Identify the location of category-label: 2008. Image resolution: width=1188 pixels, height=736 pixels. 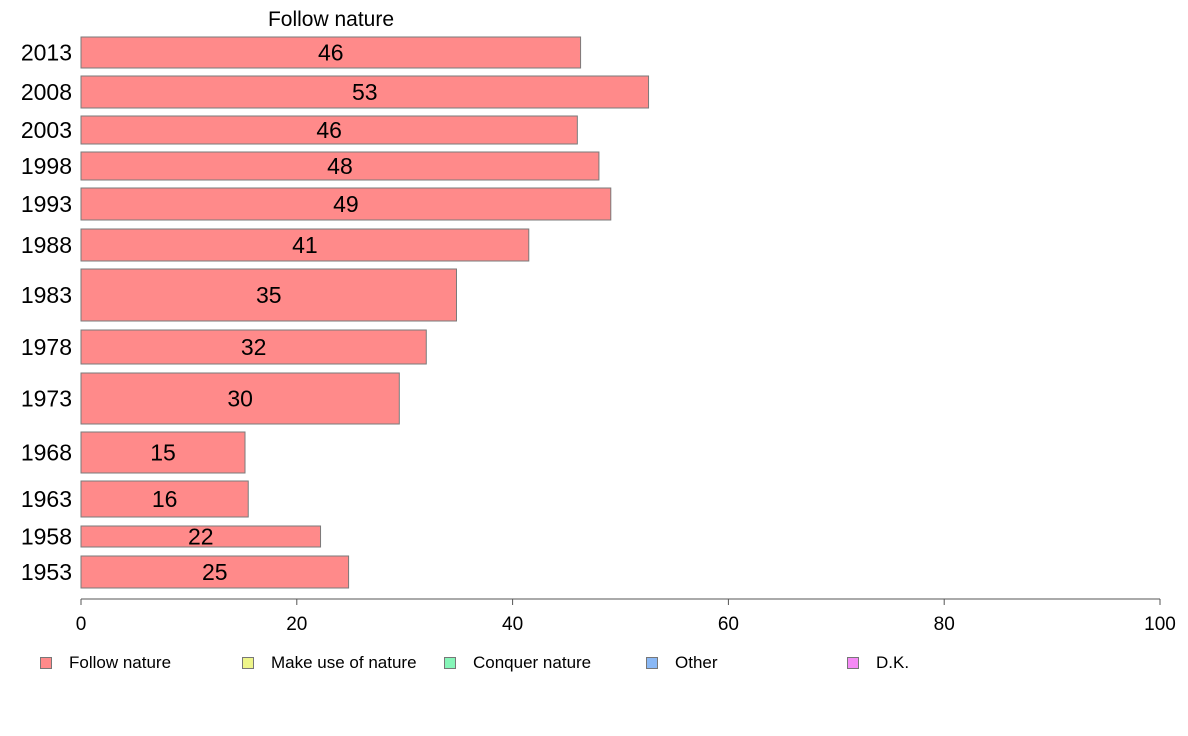
(46, 92).